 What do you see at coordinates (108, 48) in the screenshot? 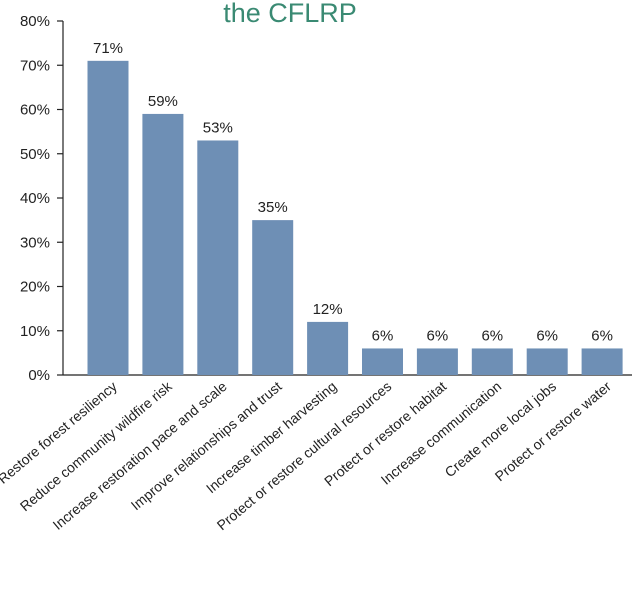
I see `value-label: 71%` at bounding box center [108, 48].